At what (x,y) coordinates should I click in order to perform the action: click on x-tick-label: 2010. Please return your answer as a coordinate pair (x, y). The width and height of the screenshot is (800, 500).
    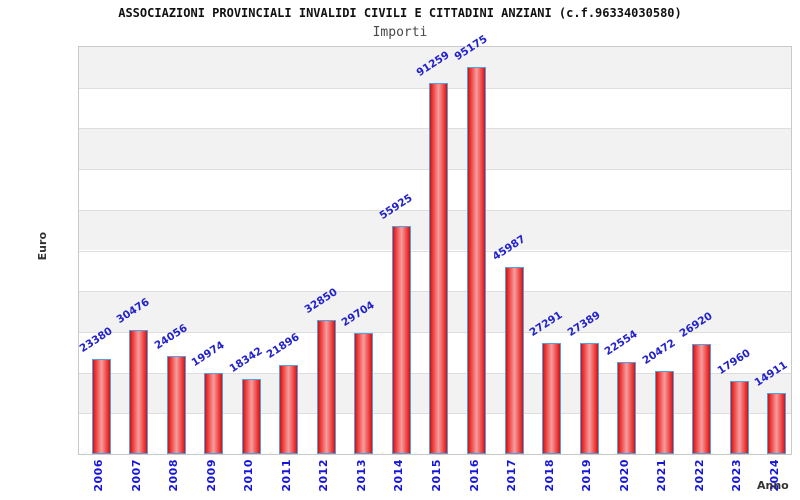
    Looking at the image, I should click on (249, 475).